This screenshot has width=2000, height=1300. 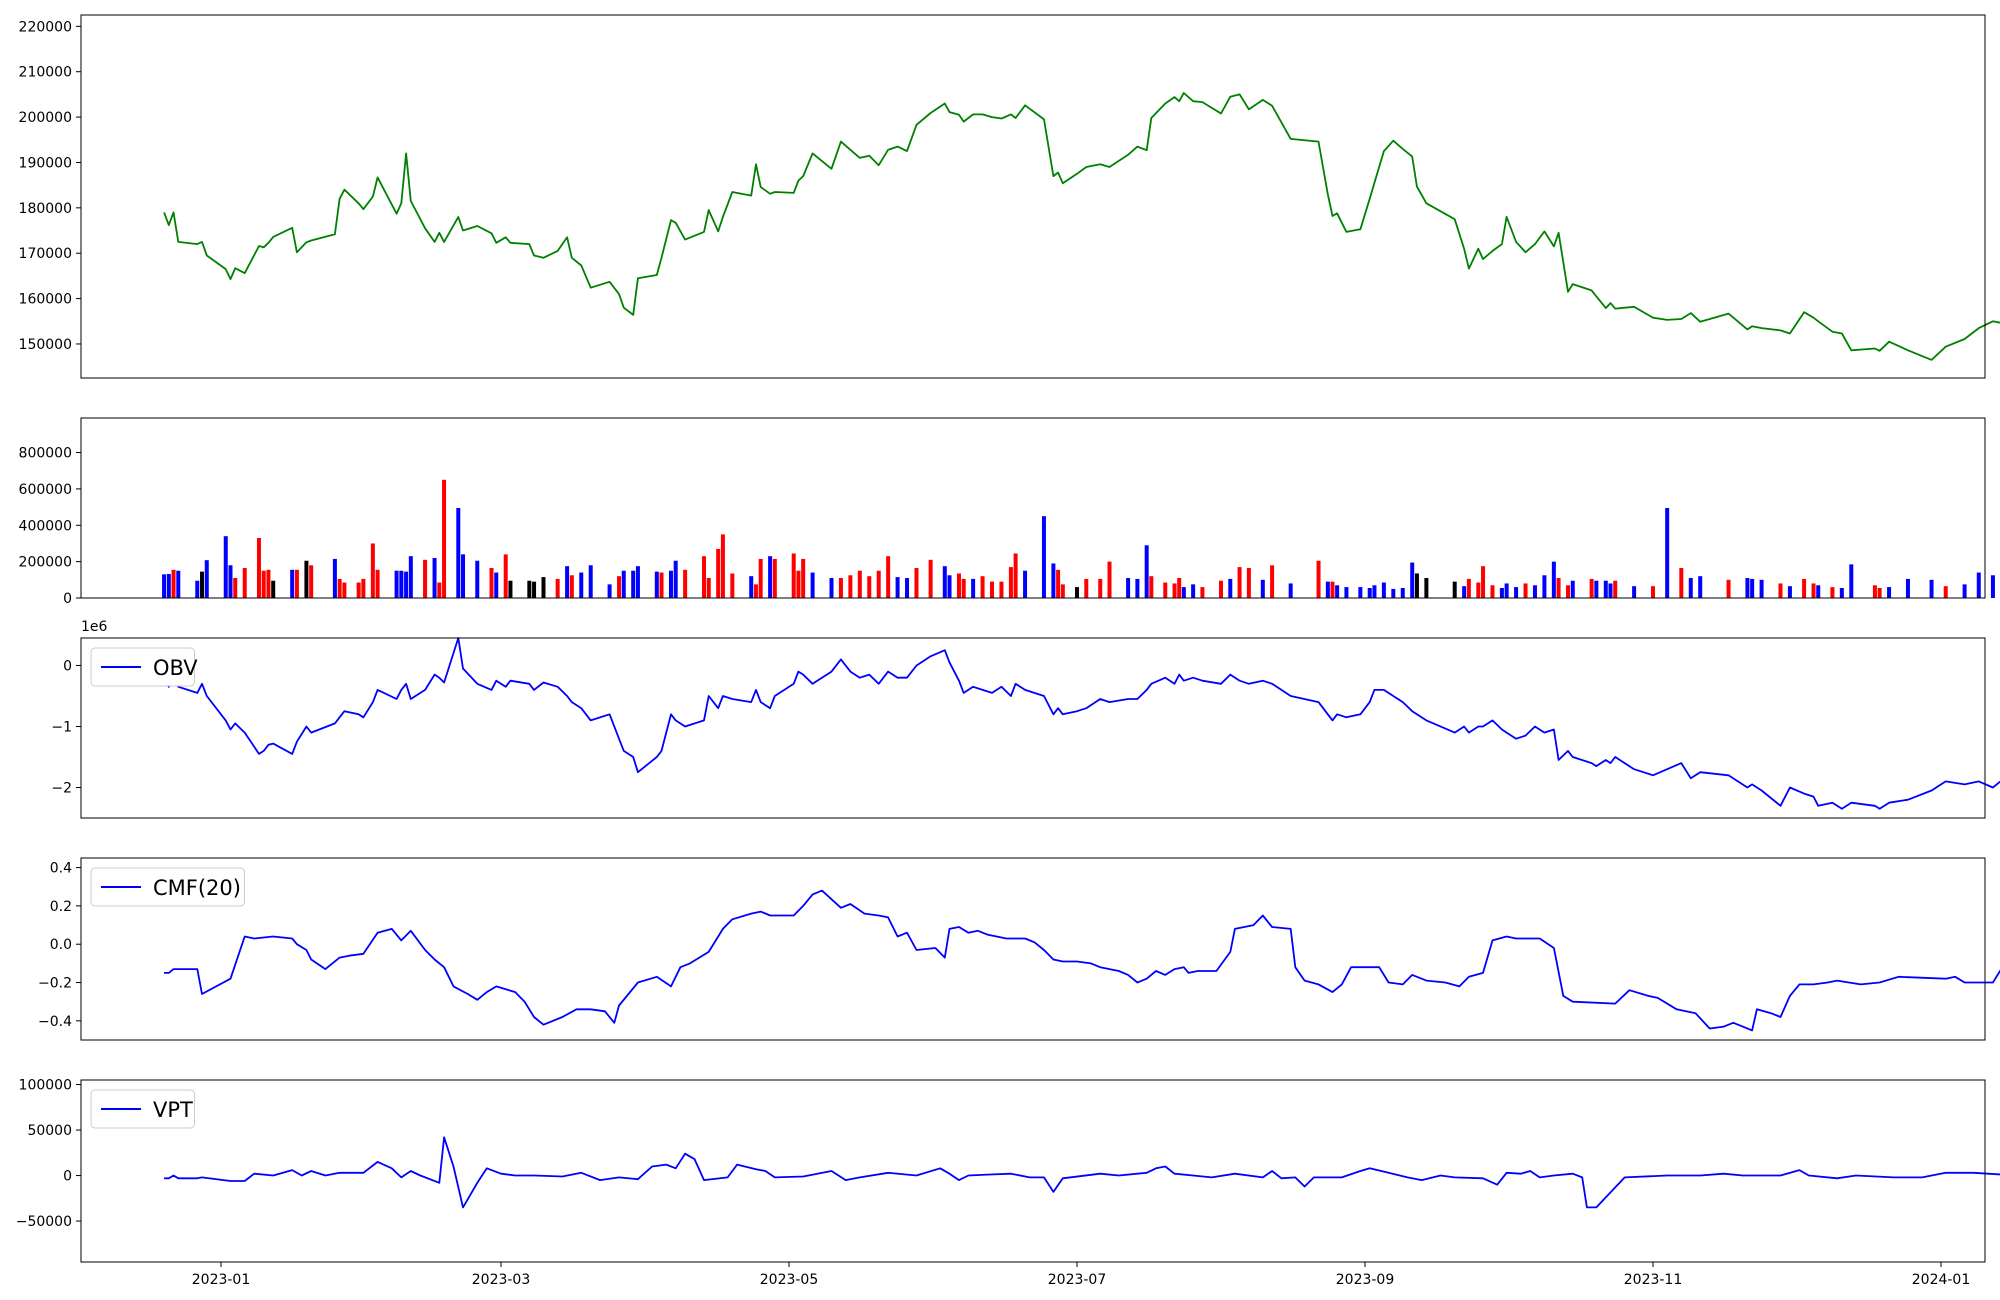 What do you see at coordinates (1077, 1280) in the screenshot?
I see `x-tick-label: 2023-07` at bounding box center [1077, 1280].